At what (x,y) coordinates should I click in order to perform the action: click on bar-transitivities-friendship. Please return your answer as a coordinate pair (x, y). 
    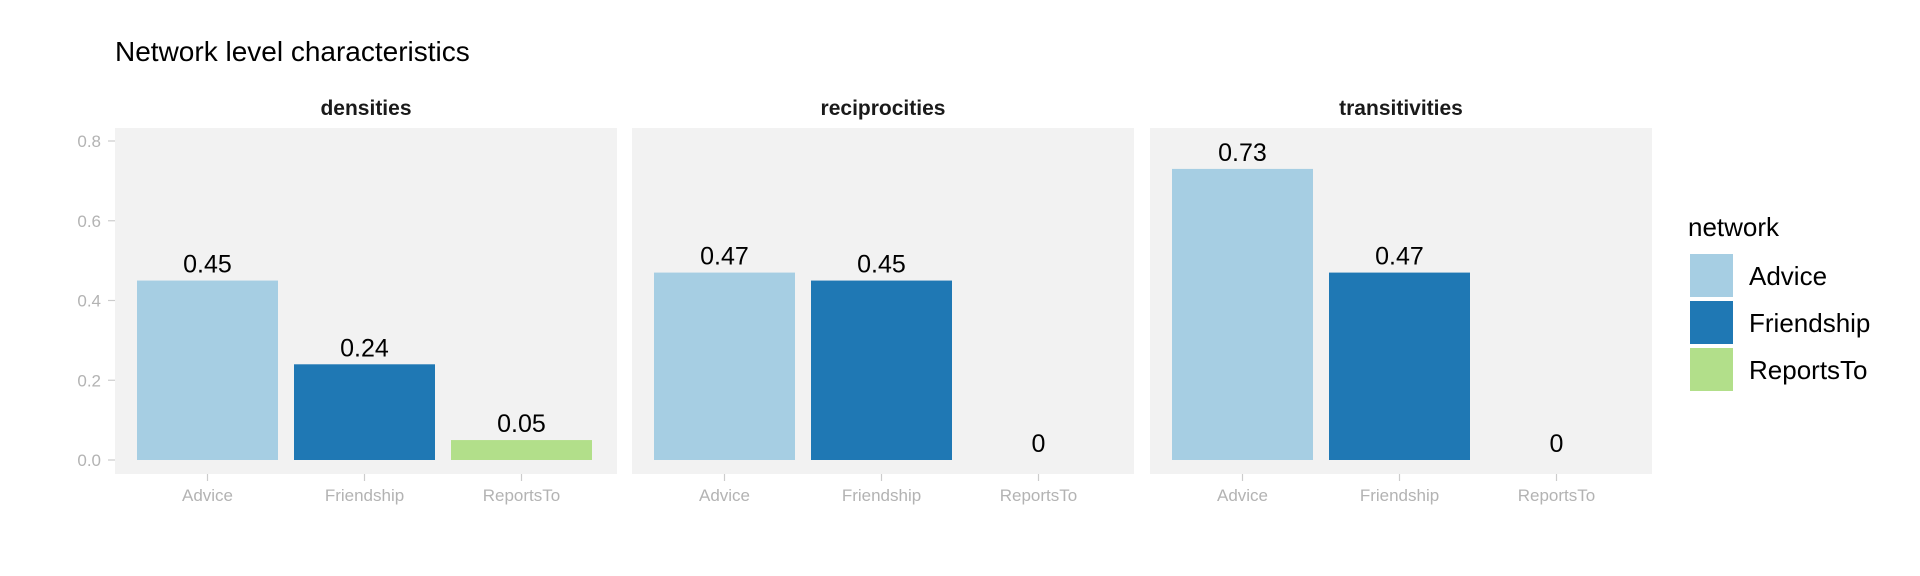
    Looking at the image, I should click on (1399, 366).